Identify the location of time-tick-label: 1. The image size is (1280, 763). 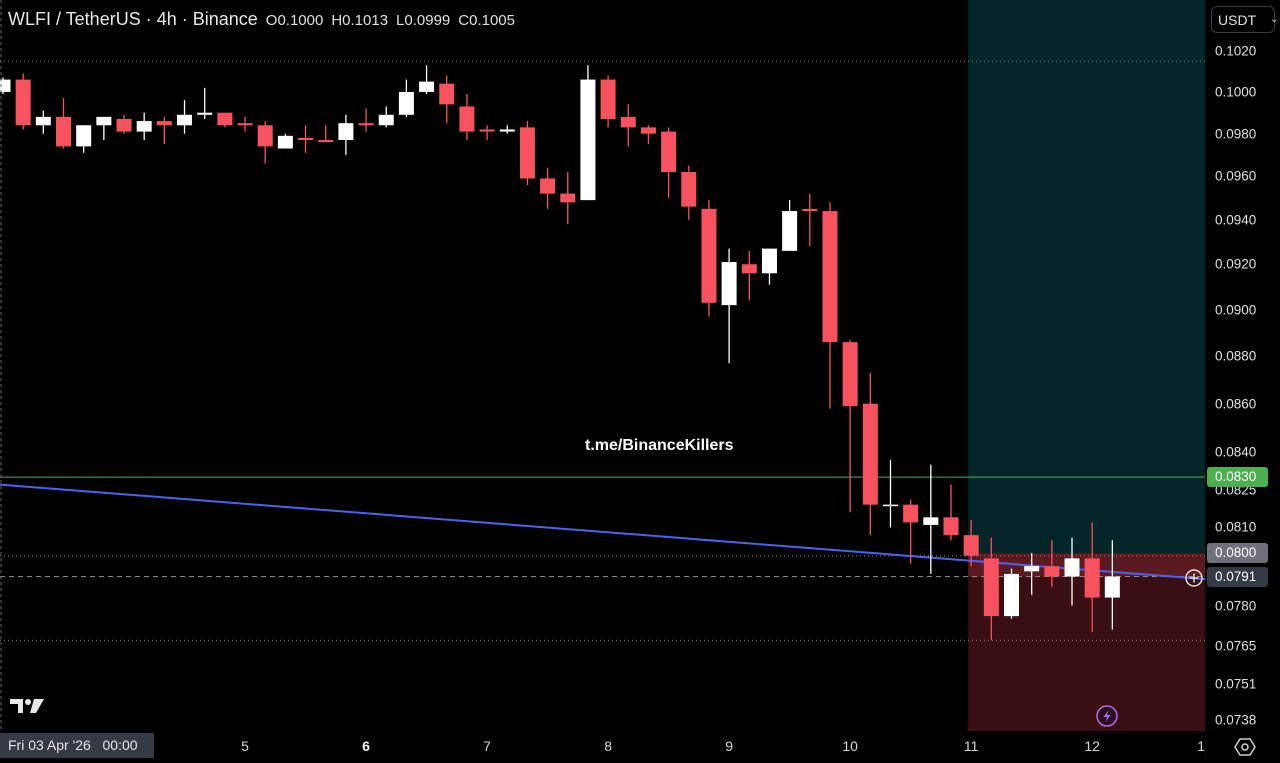
(1201, 746).